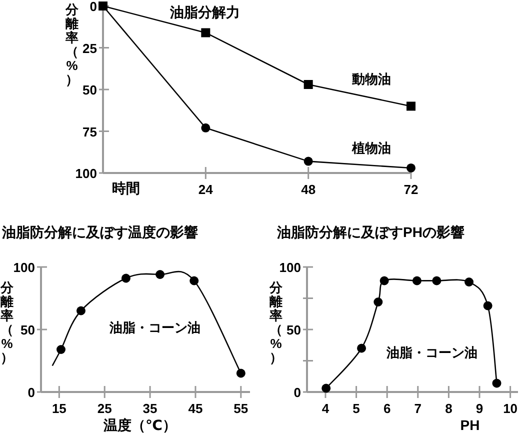 This screenshot has width=523, height=433. What do you see at coordinates (139, 425) in the screenshot?
I see `x-axis-title: 温度（℃）` at bounding box center [139, 425].